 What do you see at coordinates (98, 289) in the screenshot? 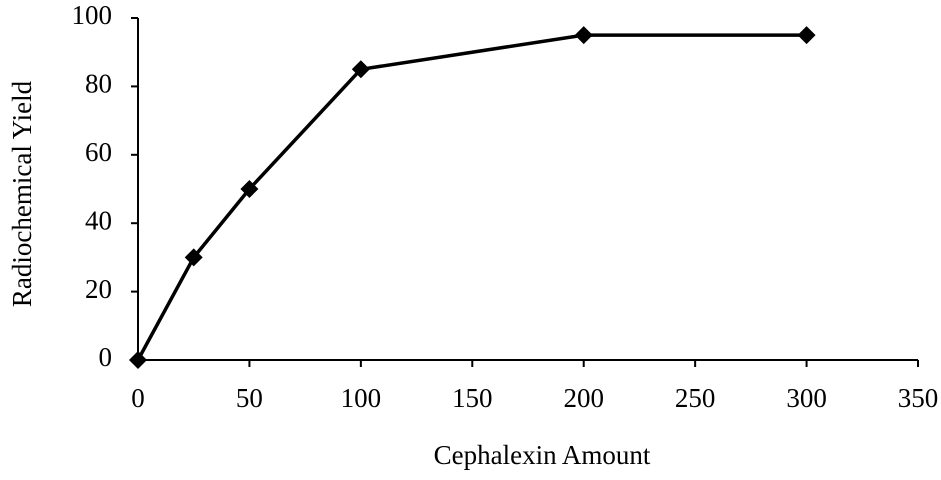
I see `y-tick-label: 20` at bounding box center [98, 289].